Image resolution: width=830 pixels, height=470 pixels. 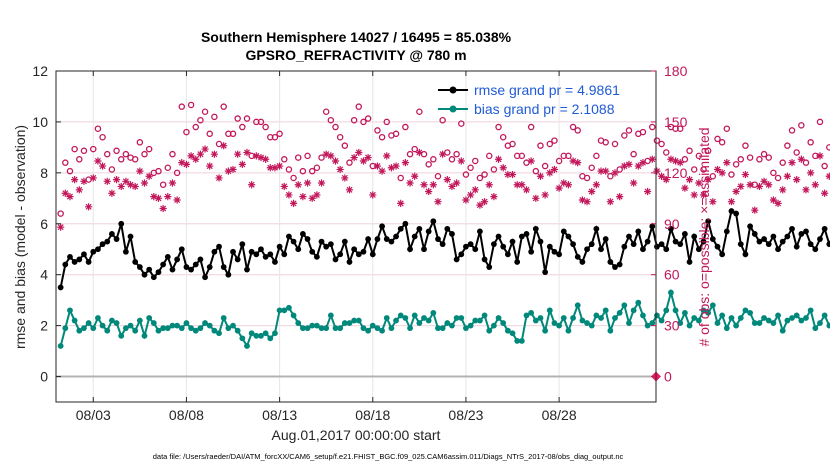 I want to click on y-tick-label: 12, so click(x=40, y=71).